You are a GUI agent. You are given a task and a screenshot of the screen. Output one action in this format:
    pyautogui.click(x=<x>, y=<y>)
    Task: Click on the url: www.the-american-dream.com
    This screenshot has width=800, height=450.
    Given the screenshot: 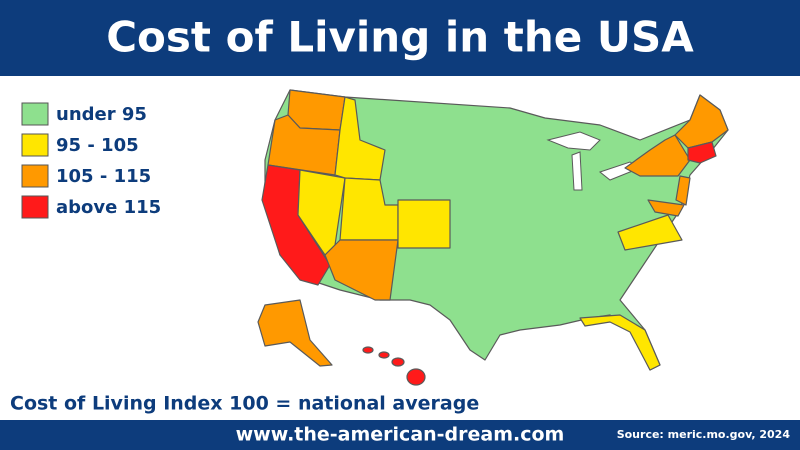 What is the action you would take?
    pyautogui.click(x=400, y=435)
    